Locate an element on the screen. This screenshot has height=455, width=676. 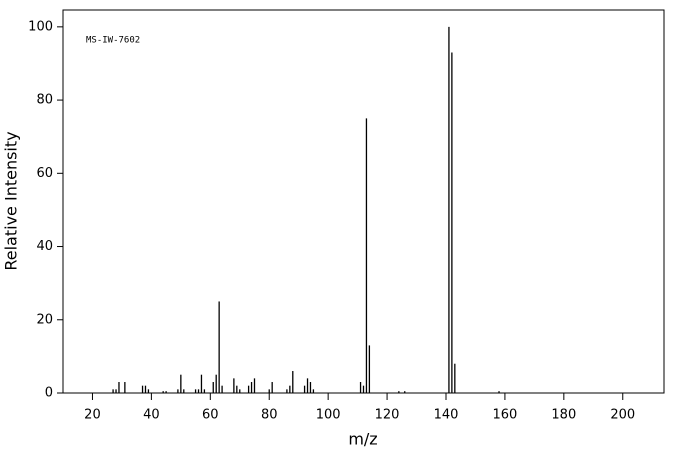
x-tick-label: 160 is located at coordinates (504, 415).